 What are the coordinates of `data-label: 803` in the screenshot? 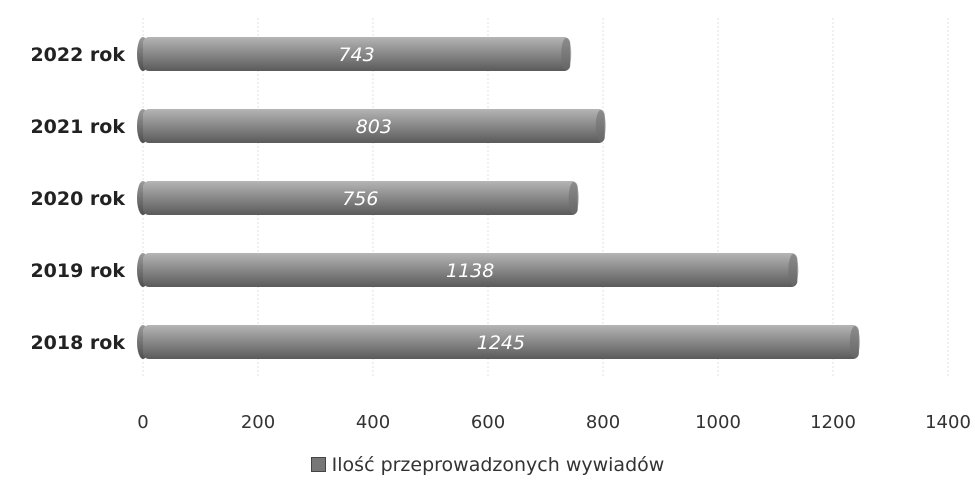 It's located at (374, 127).